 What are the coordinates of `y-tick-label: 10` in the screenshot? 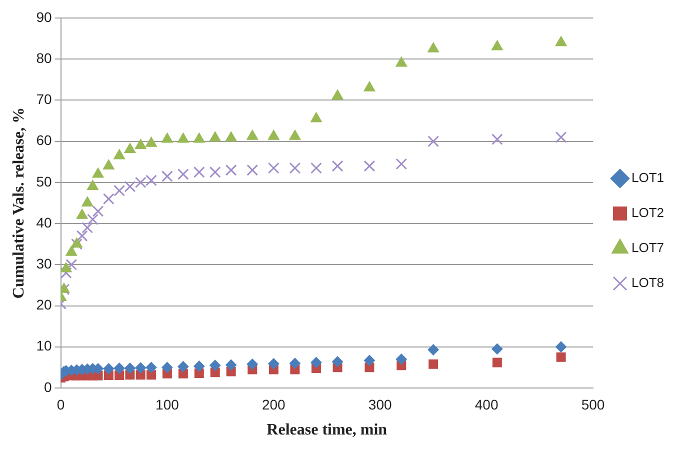 It's located at (44, 346).